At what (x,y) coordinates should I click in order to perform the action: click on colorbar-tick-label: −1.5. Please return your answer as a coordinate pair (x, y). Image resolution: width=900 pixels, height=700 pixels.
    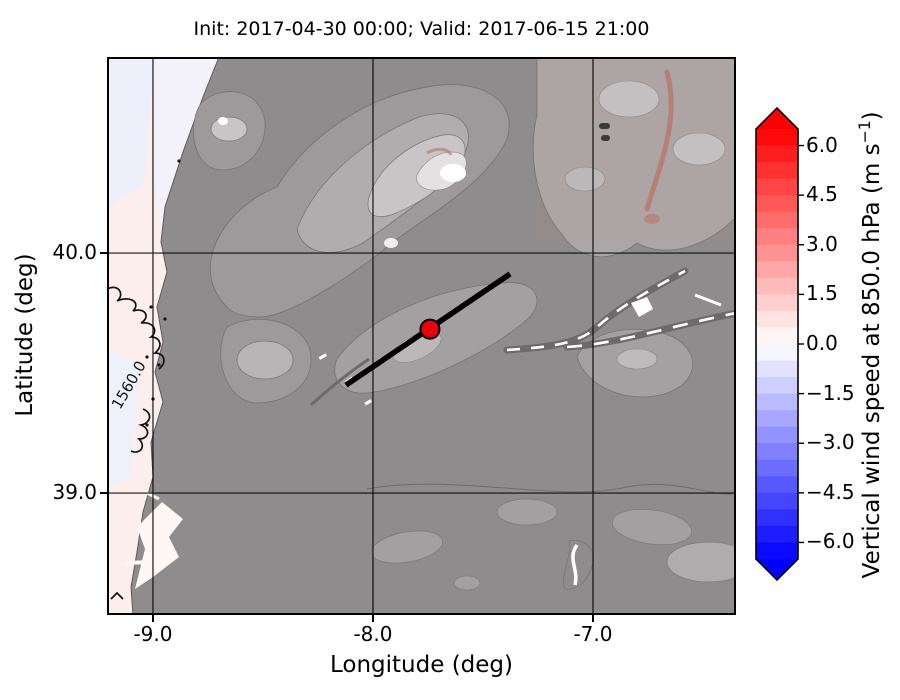
    Looking at the image, I should click on (830, 392).